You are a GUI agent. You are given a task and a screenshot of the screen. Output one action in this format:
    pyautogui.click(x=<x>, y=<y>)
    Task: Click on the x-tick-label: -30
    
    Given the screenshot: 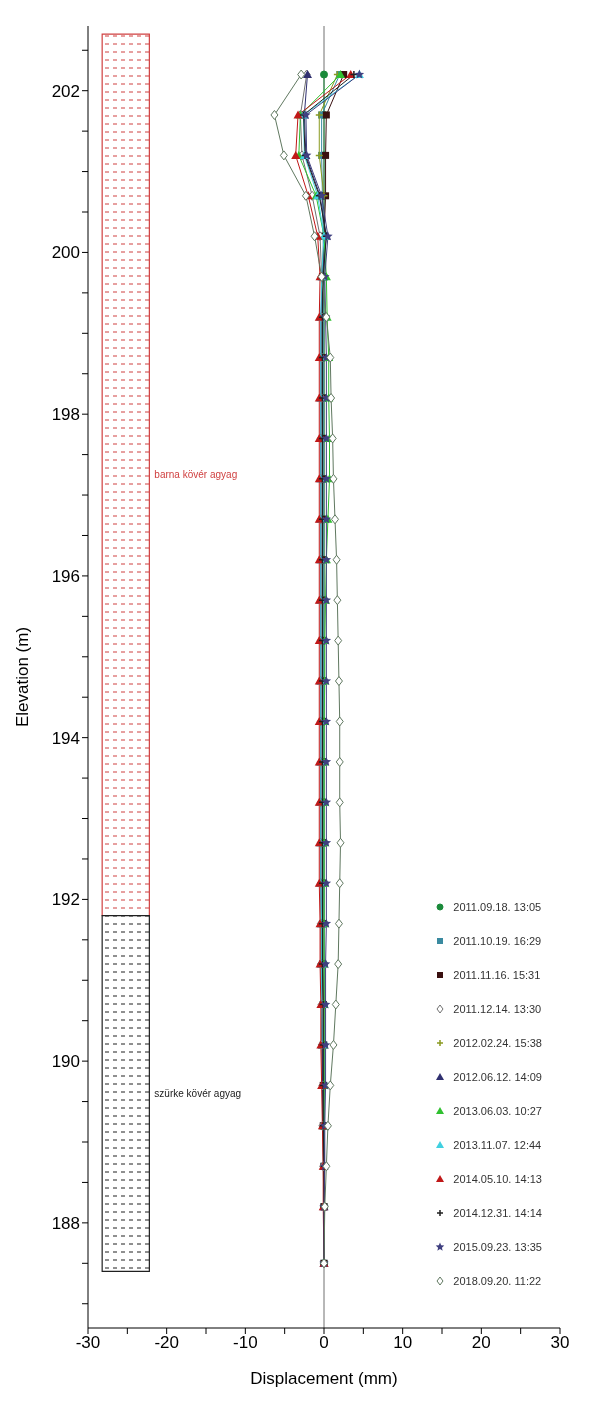 What is the action you would take?
    pyautogui.click(x=88, y=1343)
    